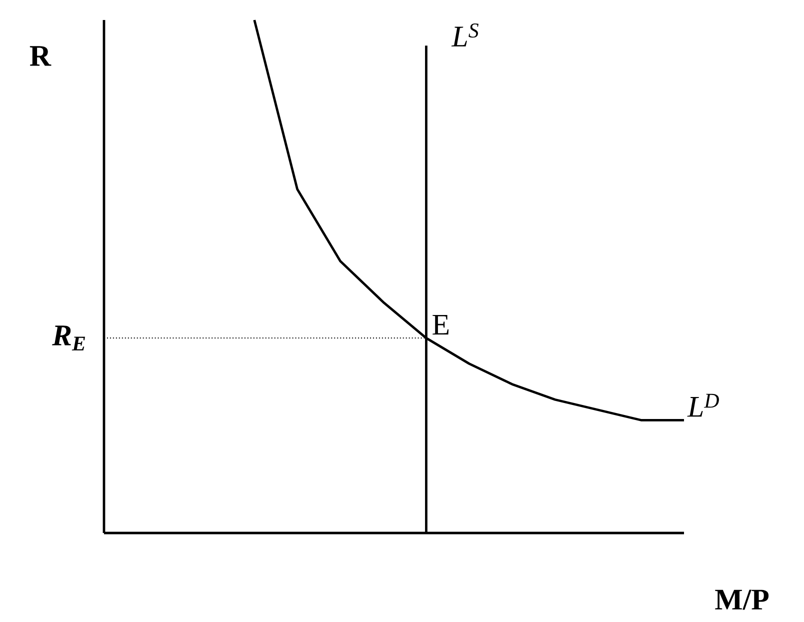 The image size is (804, 622). Describe the element at coordinates (703, 405) in the screenshot. I see `series-label: L$^{D}$` at that location.